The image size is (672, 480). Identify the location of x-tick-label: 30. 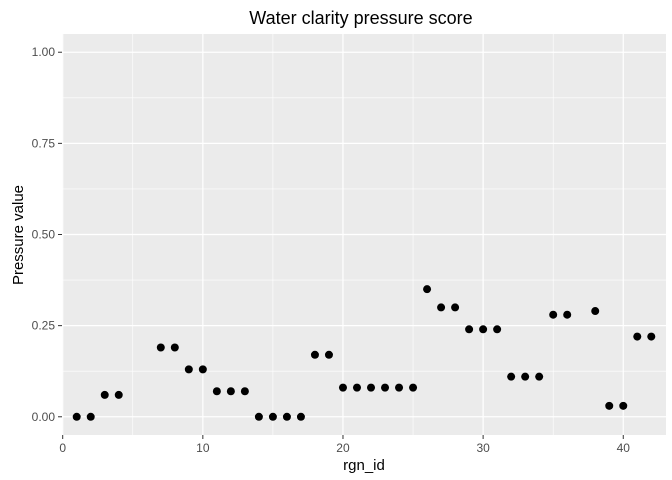
(483, 448).